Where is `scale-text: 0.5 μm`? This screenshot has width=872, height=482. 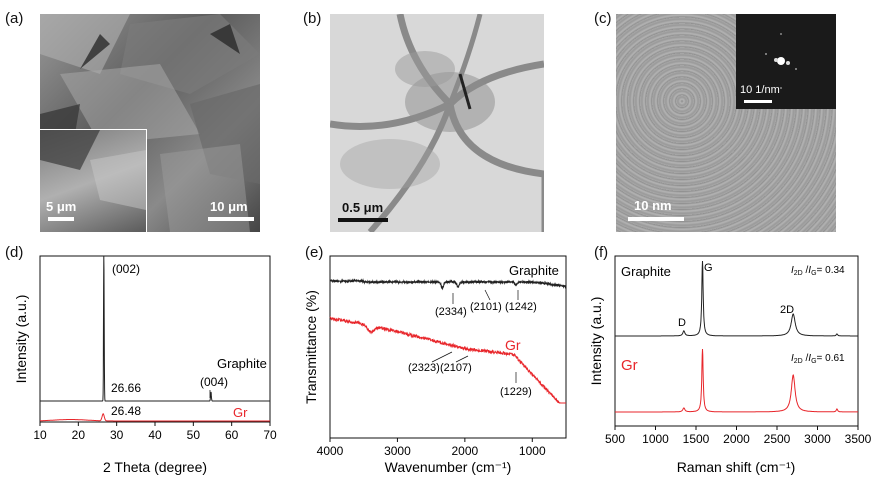
scale-text: 0.5 μm is located at coordinates (363, 207).